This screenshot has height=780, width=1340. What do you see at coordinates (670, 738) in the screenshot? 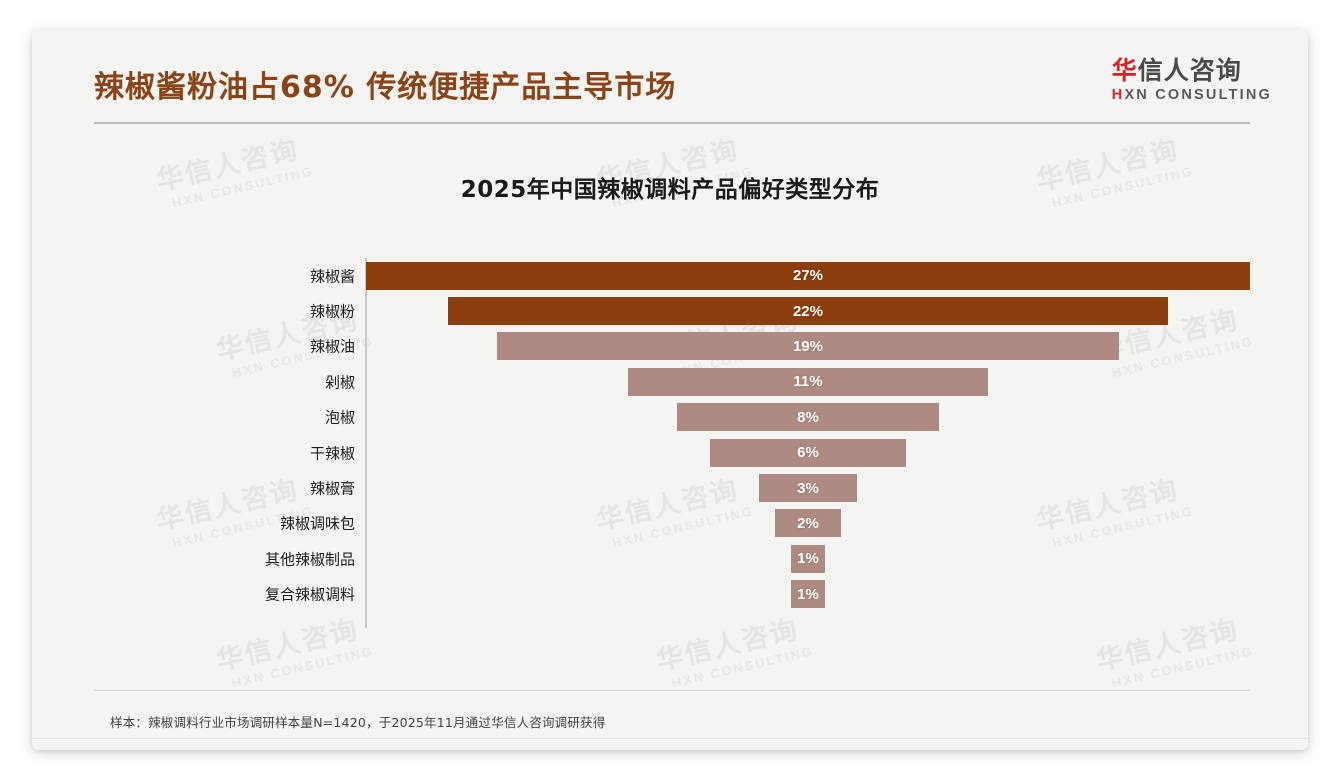
I see `footer-divider` at bounding box center [670, 738].